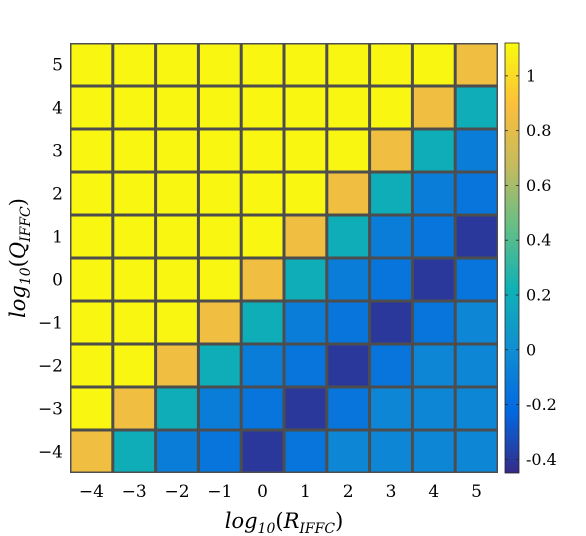 This screenshot has width=586, height=536. What do you see at coordinates (284, 522) in the screenshot?
I see `x-axis-label: log10(RIFFC)` at bounding box center [284, 522].